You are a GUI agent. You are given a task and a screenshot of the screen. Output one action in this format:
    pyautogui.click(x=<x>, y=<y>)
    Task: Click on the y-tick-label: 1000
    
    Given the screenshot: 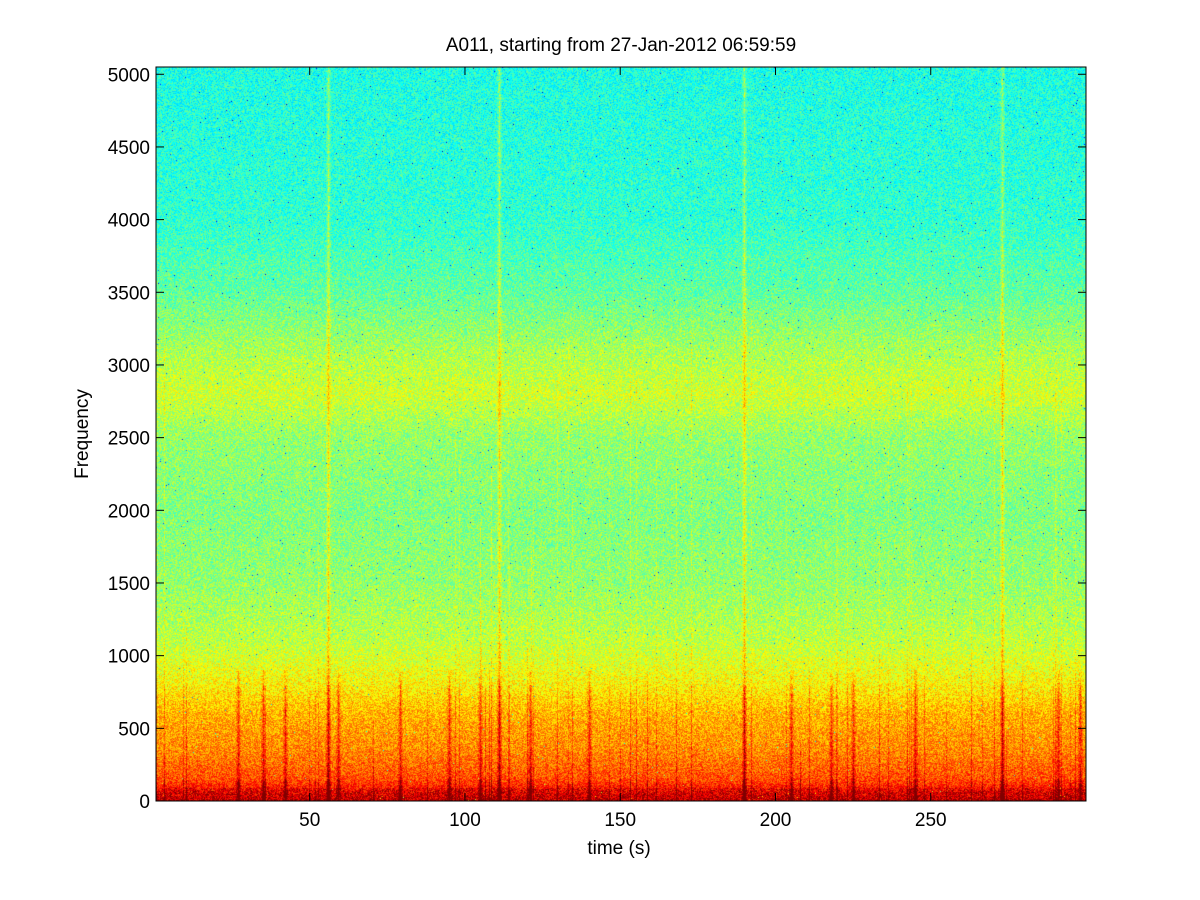 What is the action you would take?
    pyautogui.click(x=129, y=657)
    